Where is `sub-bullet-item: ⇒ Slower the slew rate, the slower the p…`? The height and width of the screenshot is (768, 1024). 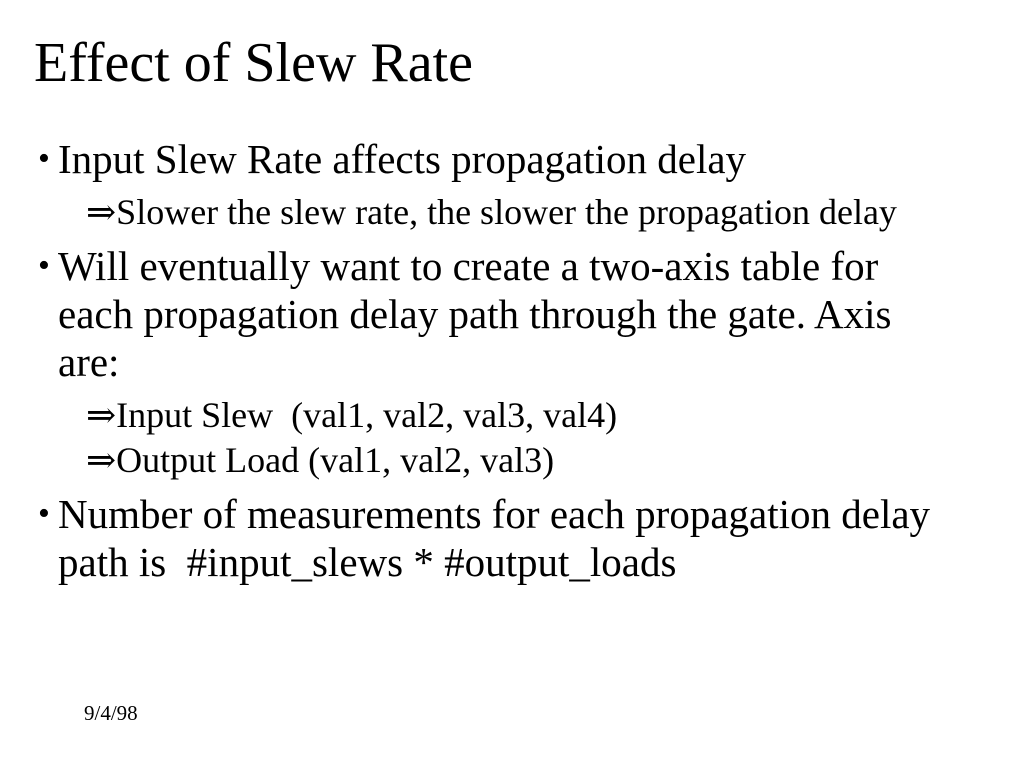 sub-bullet-item: ⇒ Slower the slew rate, the slower the p… is located at coordinates (545, 212).